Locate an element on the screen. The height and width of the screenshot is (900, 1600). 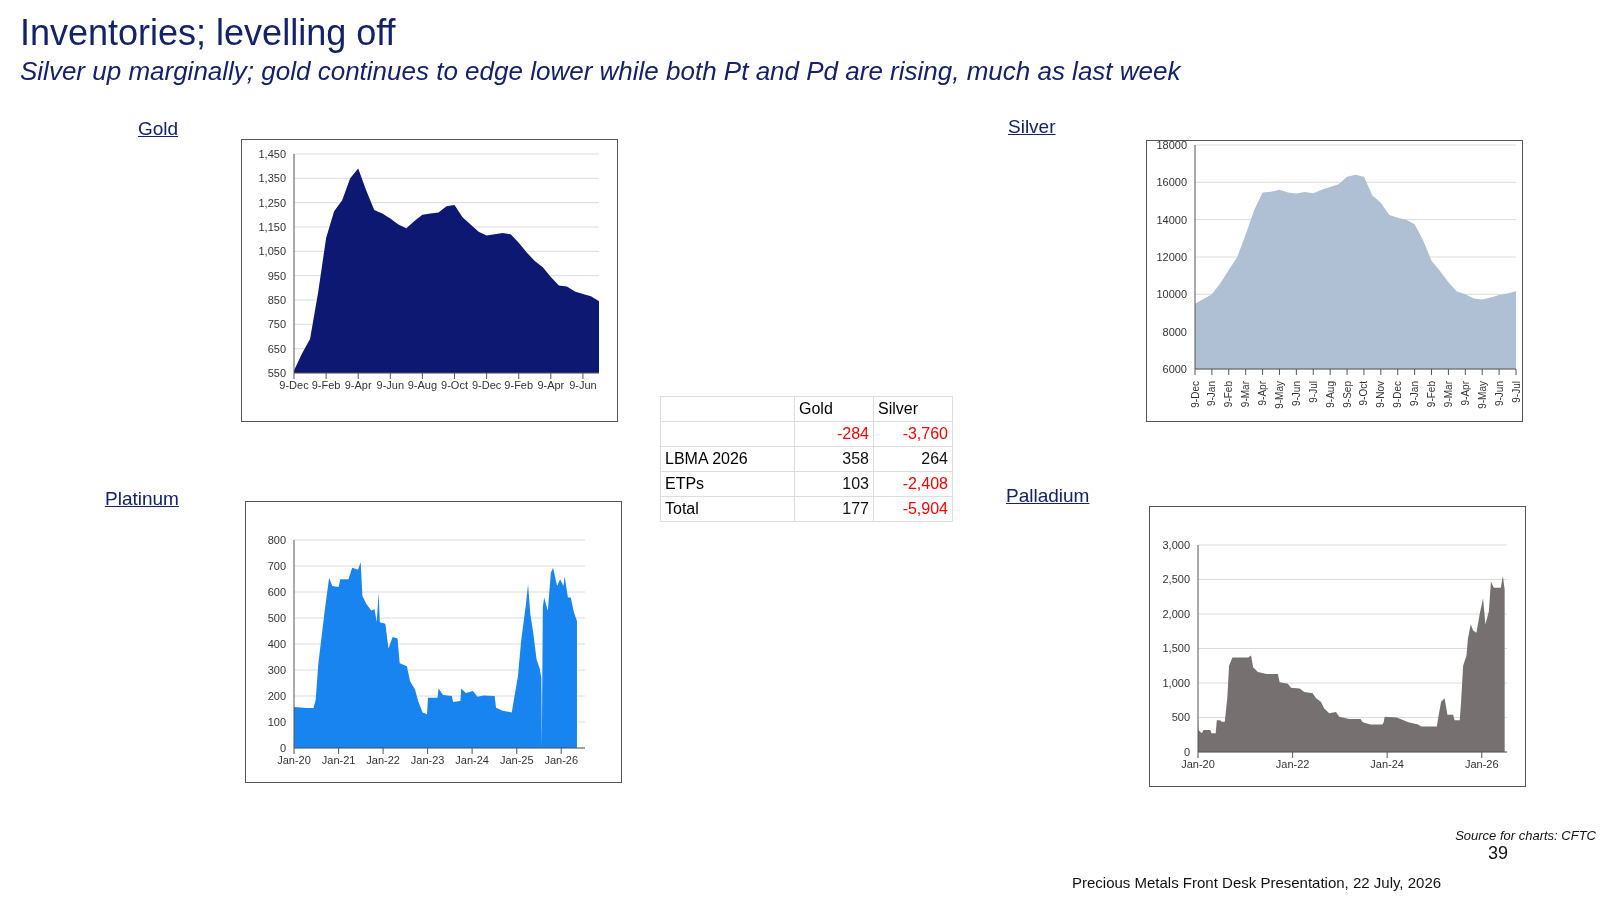
y-tick-label: 750 is located at coordinates (276, 324).